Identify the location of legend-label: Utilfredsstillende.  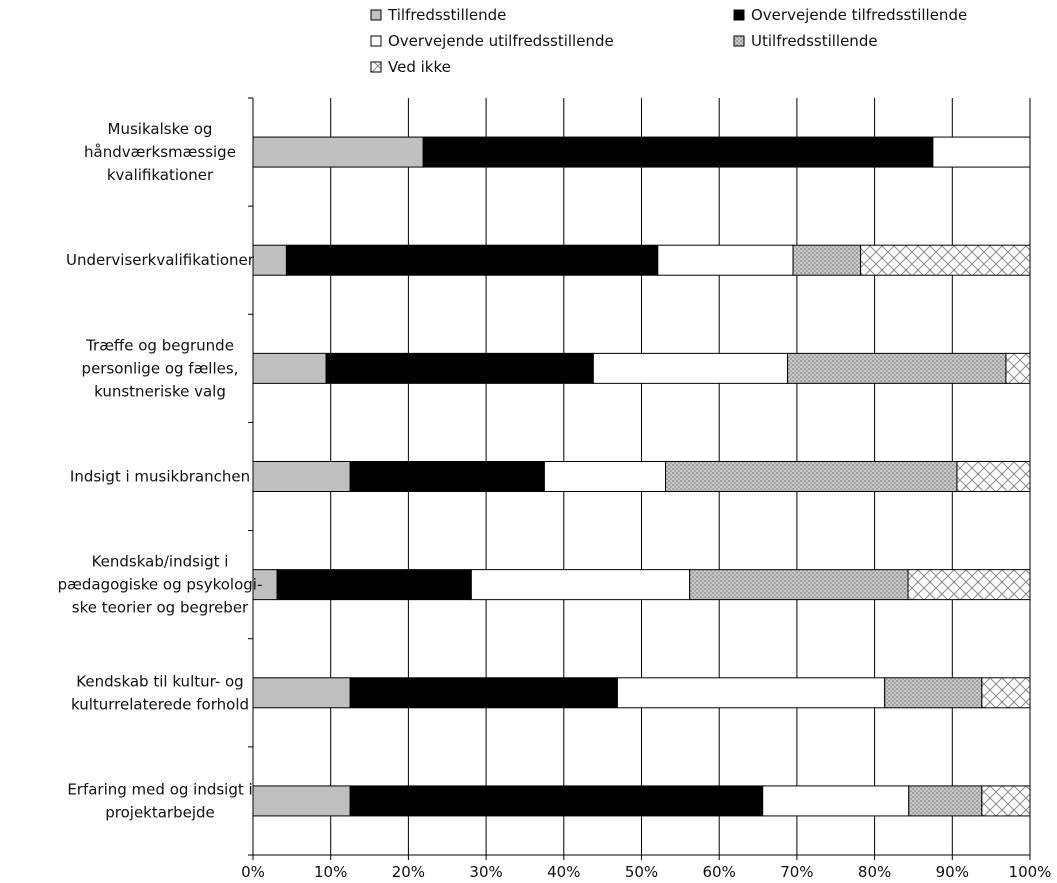
(814, 41).